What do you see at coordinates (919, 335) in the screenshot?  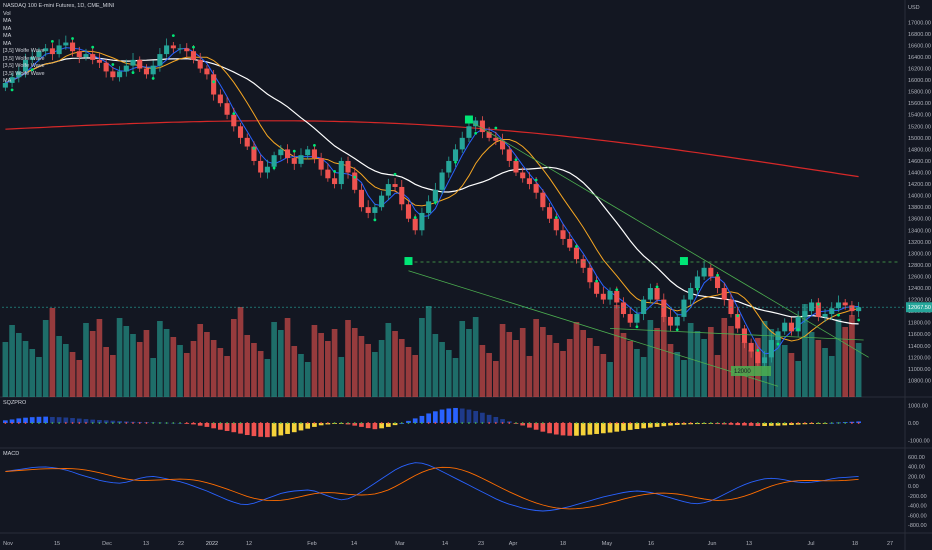 I see `y-tick-label: 11600.00` at bounding box center [919, 335].